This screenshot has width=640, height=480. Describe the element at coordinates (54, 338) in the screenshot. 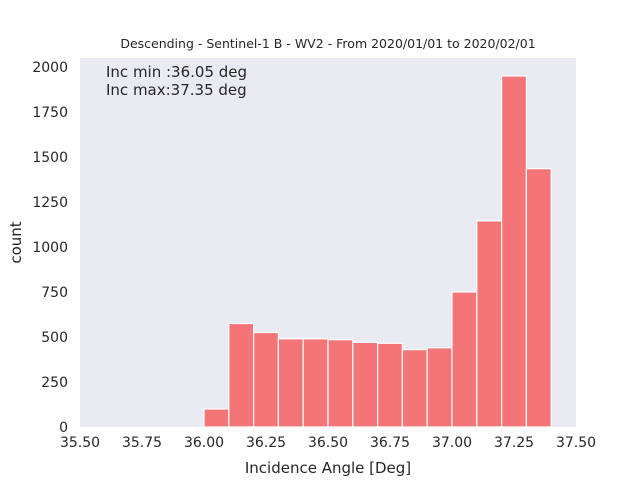

I see `y-tick-label: 500` at that location.